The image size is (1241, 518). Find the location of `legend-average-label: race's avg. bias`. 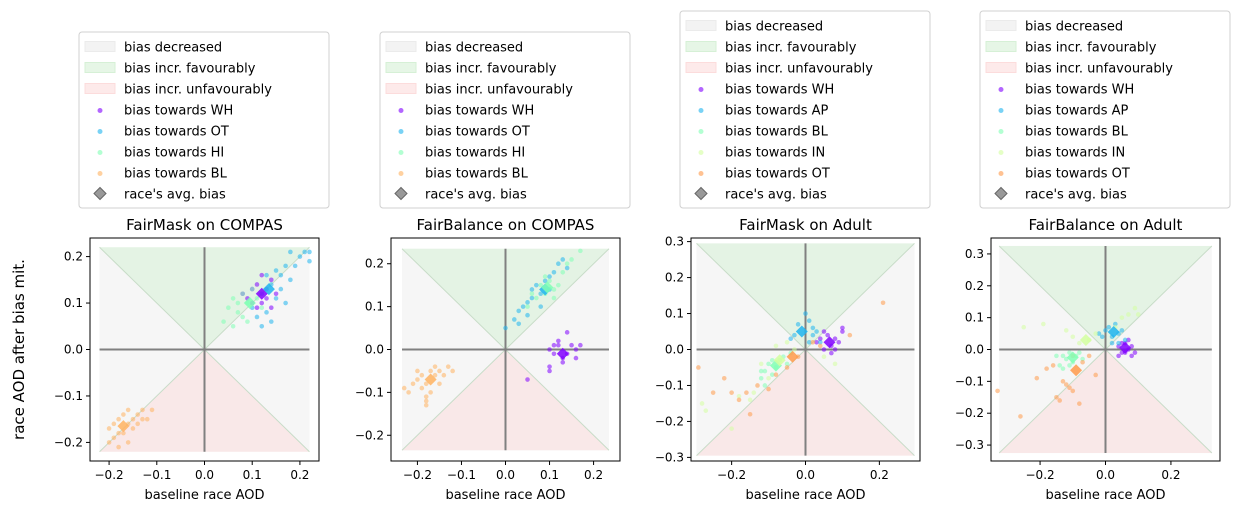

legend-average-label: race's avg. bias is located at coordinates (776, 195).